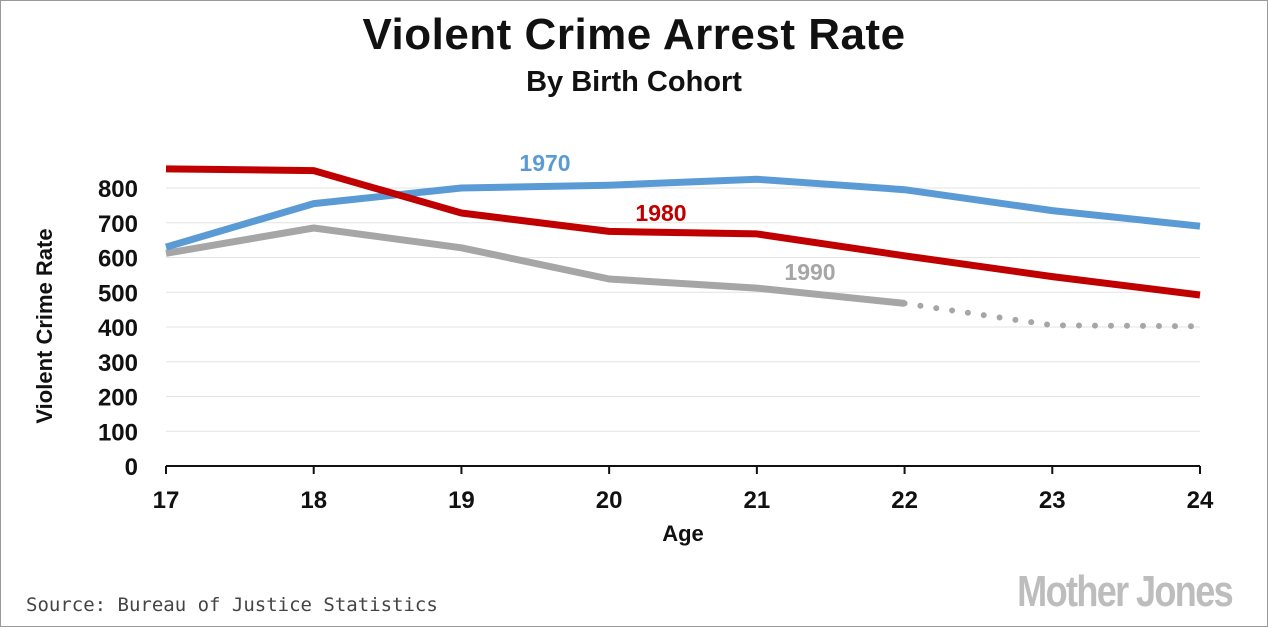  What do you see at coordinates (118, 224) in the screenshot?
I see `y-tick-label-700: 700` at bounding box center [118, 224].